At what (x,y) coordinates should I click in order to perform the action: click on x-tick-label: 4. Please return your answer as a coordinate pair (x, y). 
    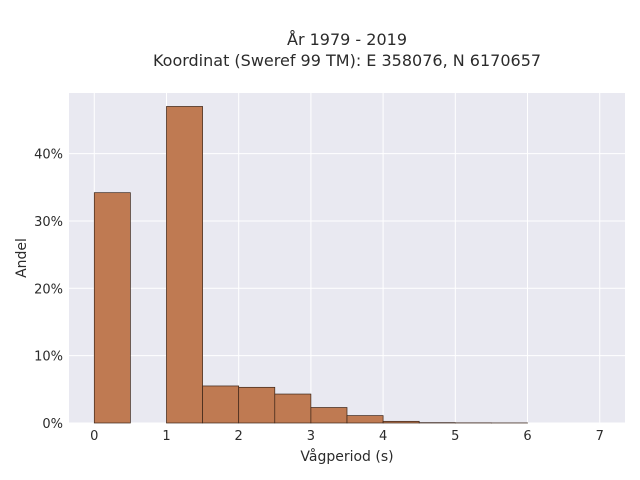
    Looking at the image, I should click on (383, 436).